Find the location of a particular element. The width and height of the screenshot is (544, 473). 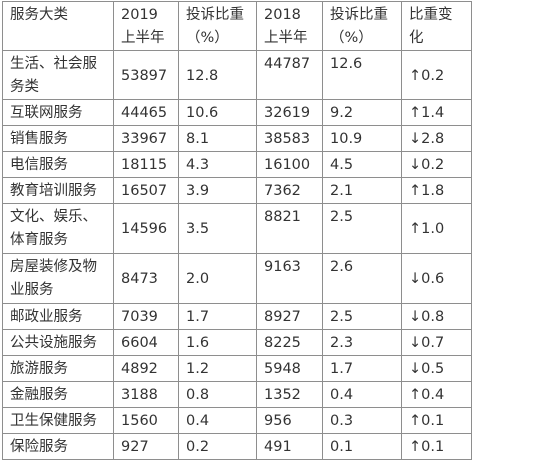

cell-share-2018: 0.3 is located at coordinates (362, 420).